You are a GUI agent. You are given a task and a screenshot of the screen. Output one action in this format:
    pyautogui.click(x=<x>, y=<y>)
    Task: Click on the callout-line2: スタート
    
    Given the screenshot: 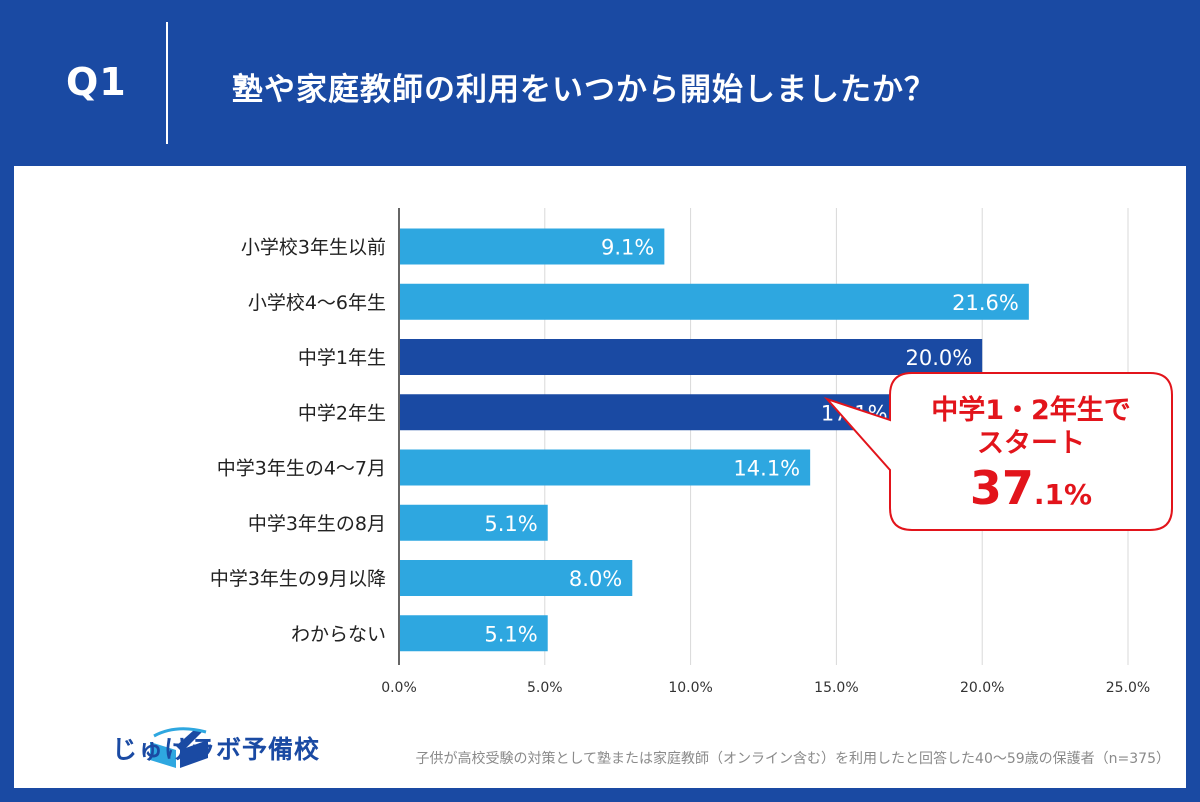 What is the action you would take?
    pyautogui.click(x=1031, y=443)
    